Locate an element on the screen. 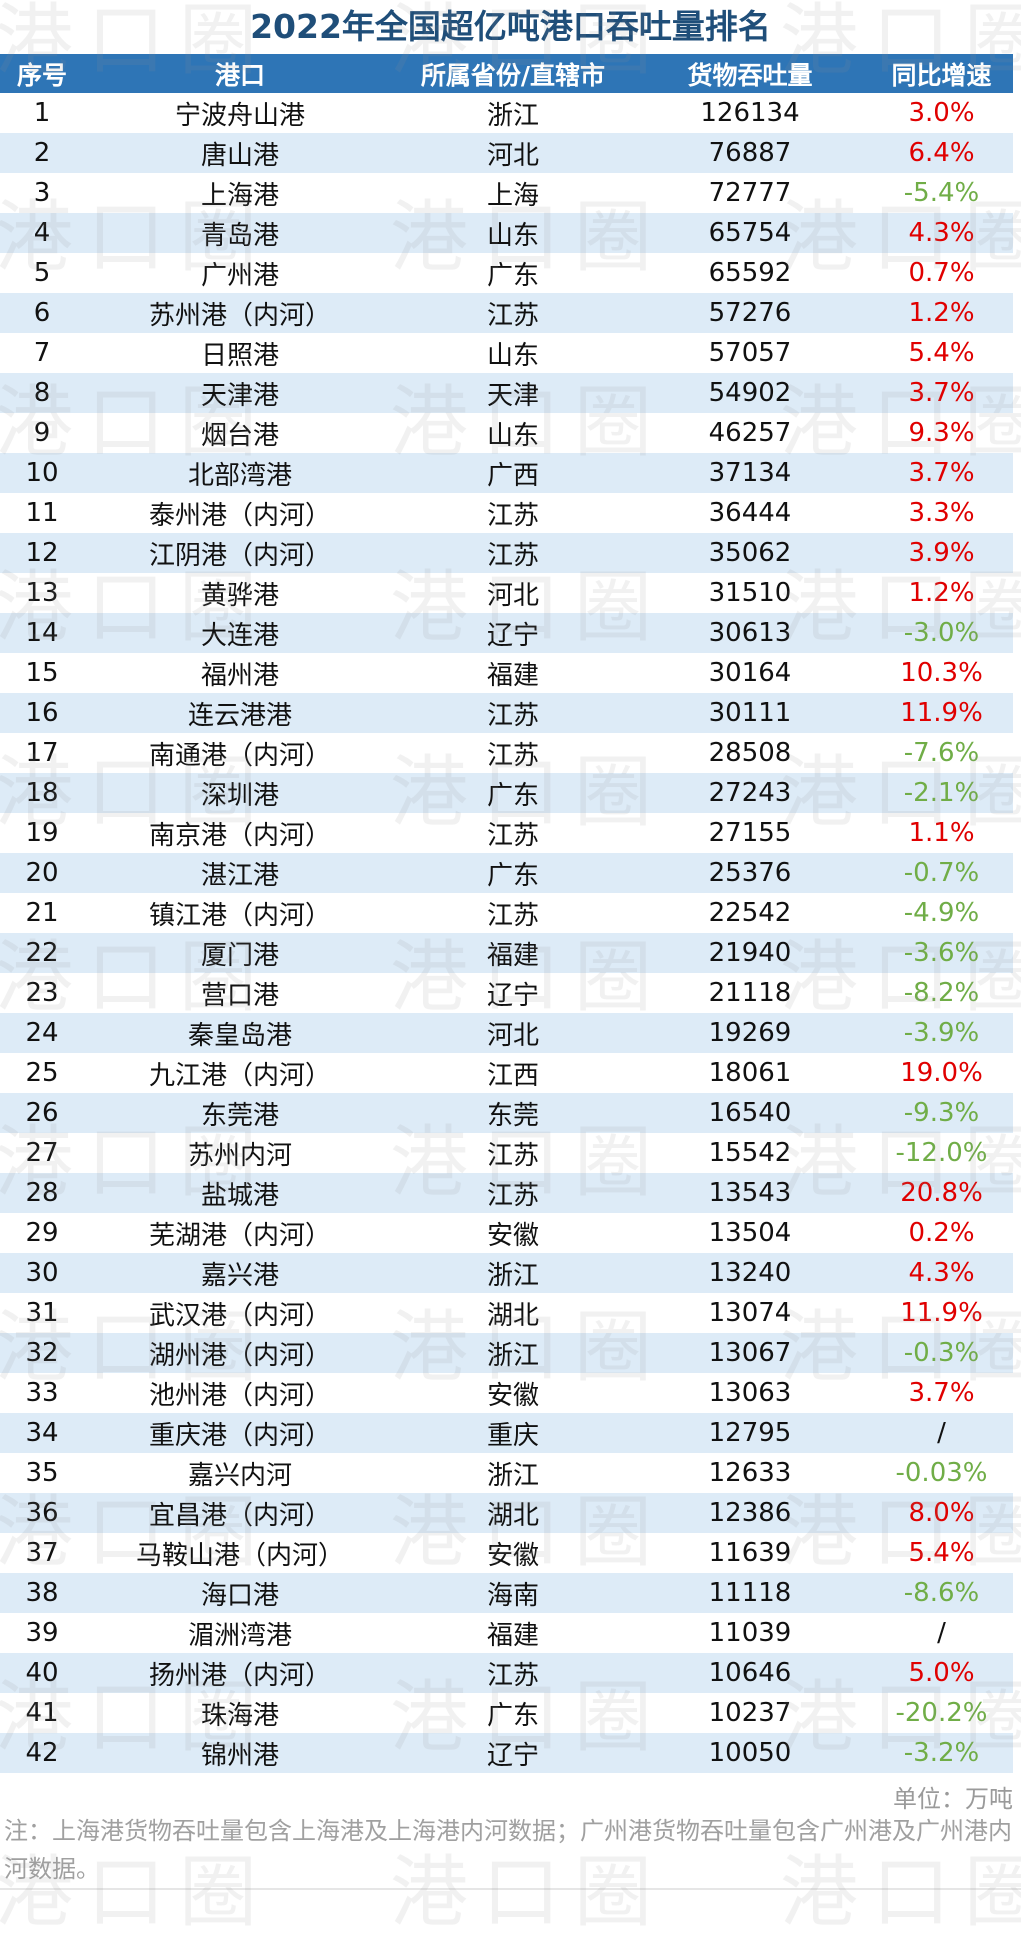 The image size is (1021, 1942). port-cell: 扬州港（内河） is located at coordinates (239, 1675).